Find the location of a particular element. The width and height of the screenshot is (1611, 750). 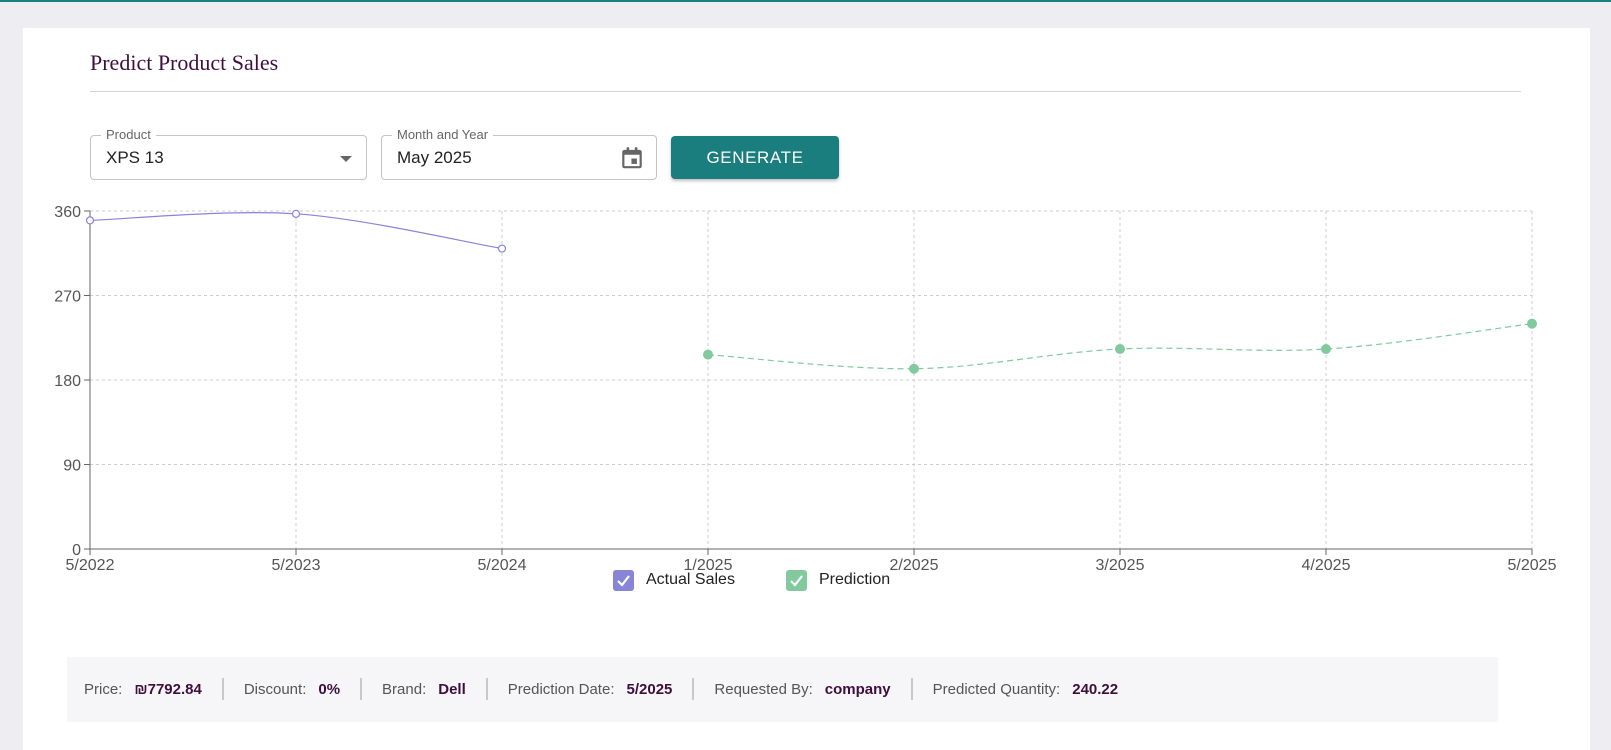

y-tick-label: 270 is located at coordinates (67, 297).